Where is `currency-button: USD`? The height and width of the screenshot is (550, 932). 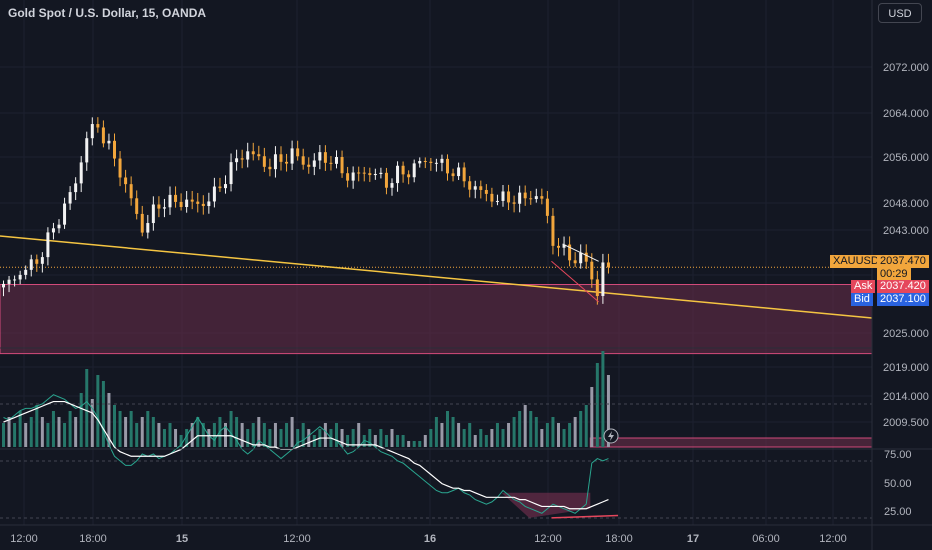 currency-button: USD is located at coordinates (900, 13).